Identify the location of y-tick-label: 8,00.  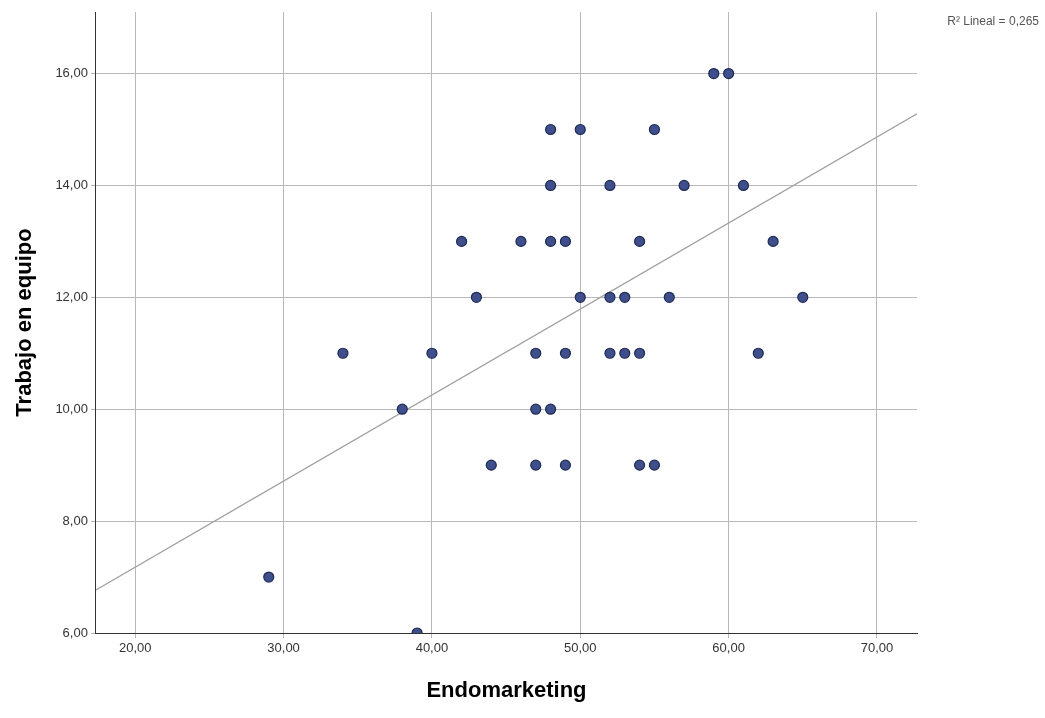
(75, 520).